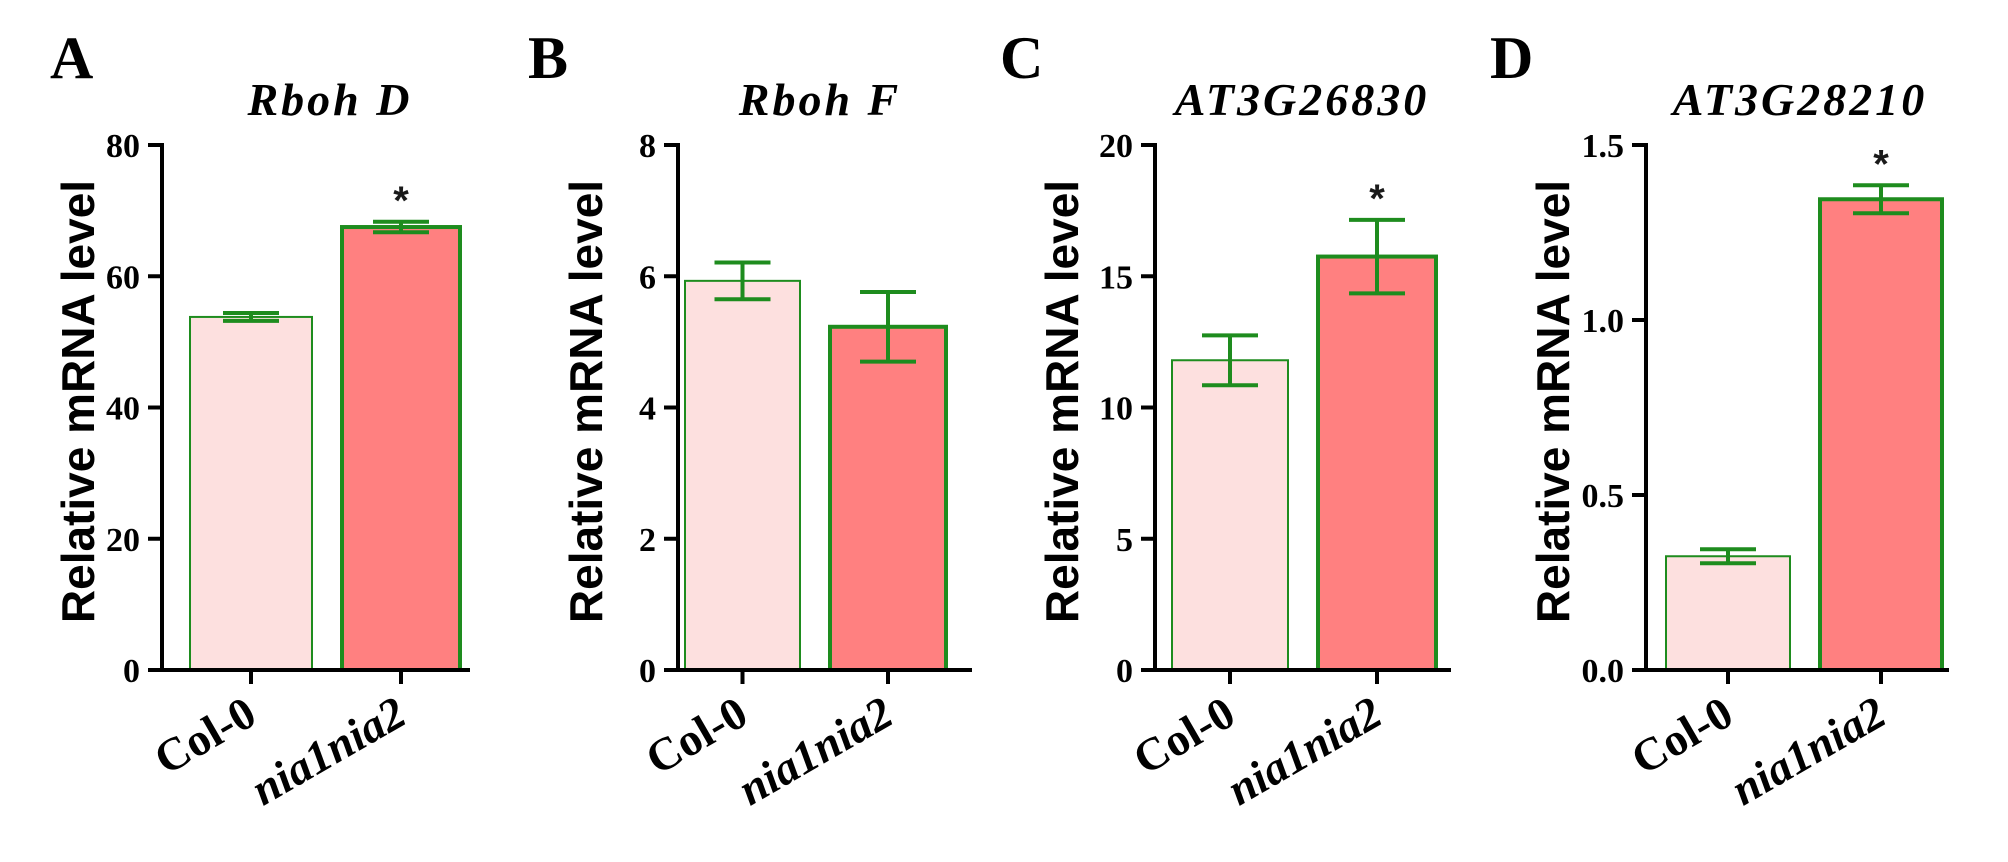 The width and height of the screenshot is (2008, 862). I want to click on y-tick-label: 5, so click(1124, 540).